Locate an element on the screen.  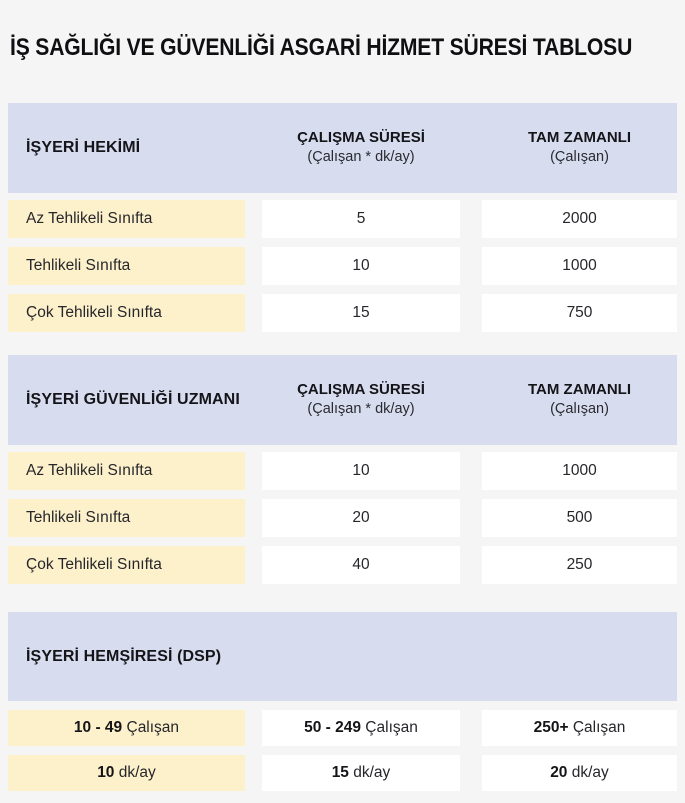
working-time-value: 20 is located at coordinates (361, 518).